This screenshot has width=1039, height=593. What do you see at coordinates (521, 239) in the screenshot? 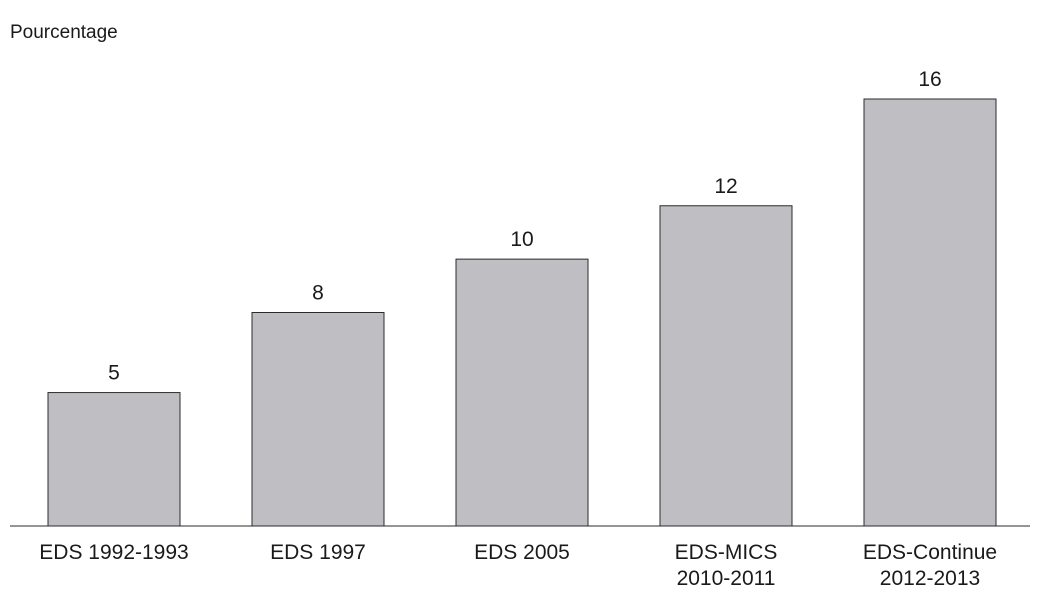
I see `value-label-2: 10` at bounding box center [521, 239].